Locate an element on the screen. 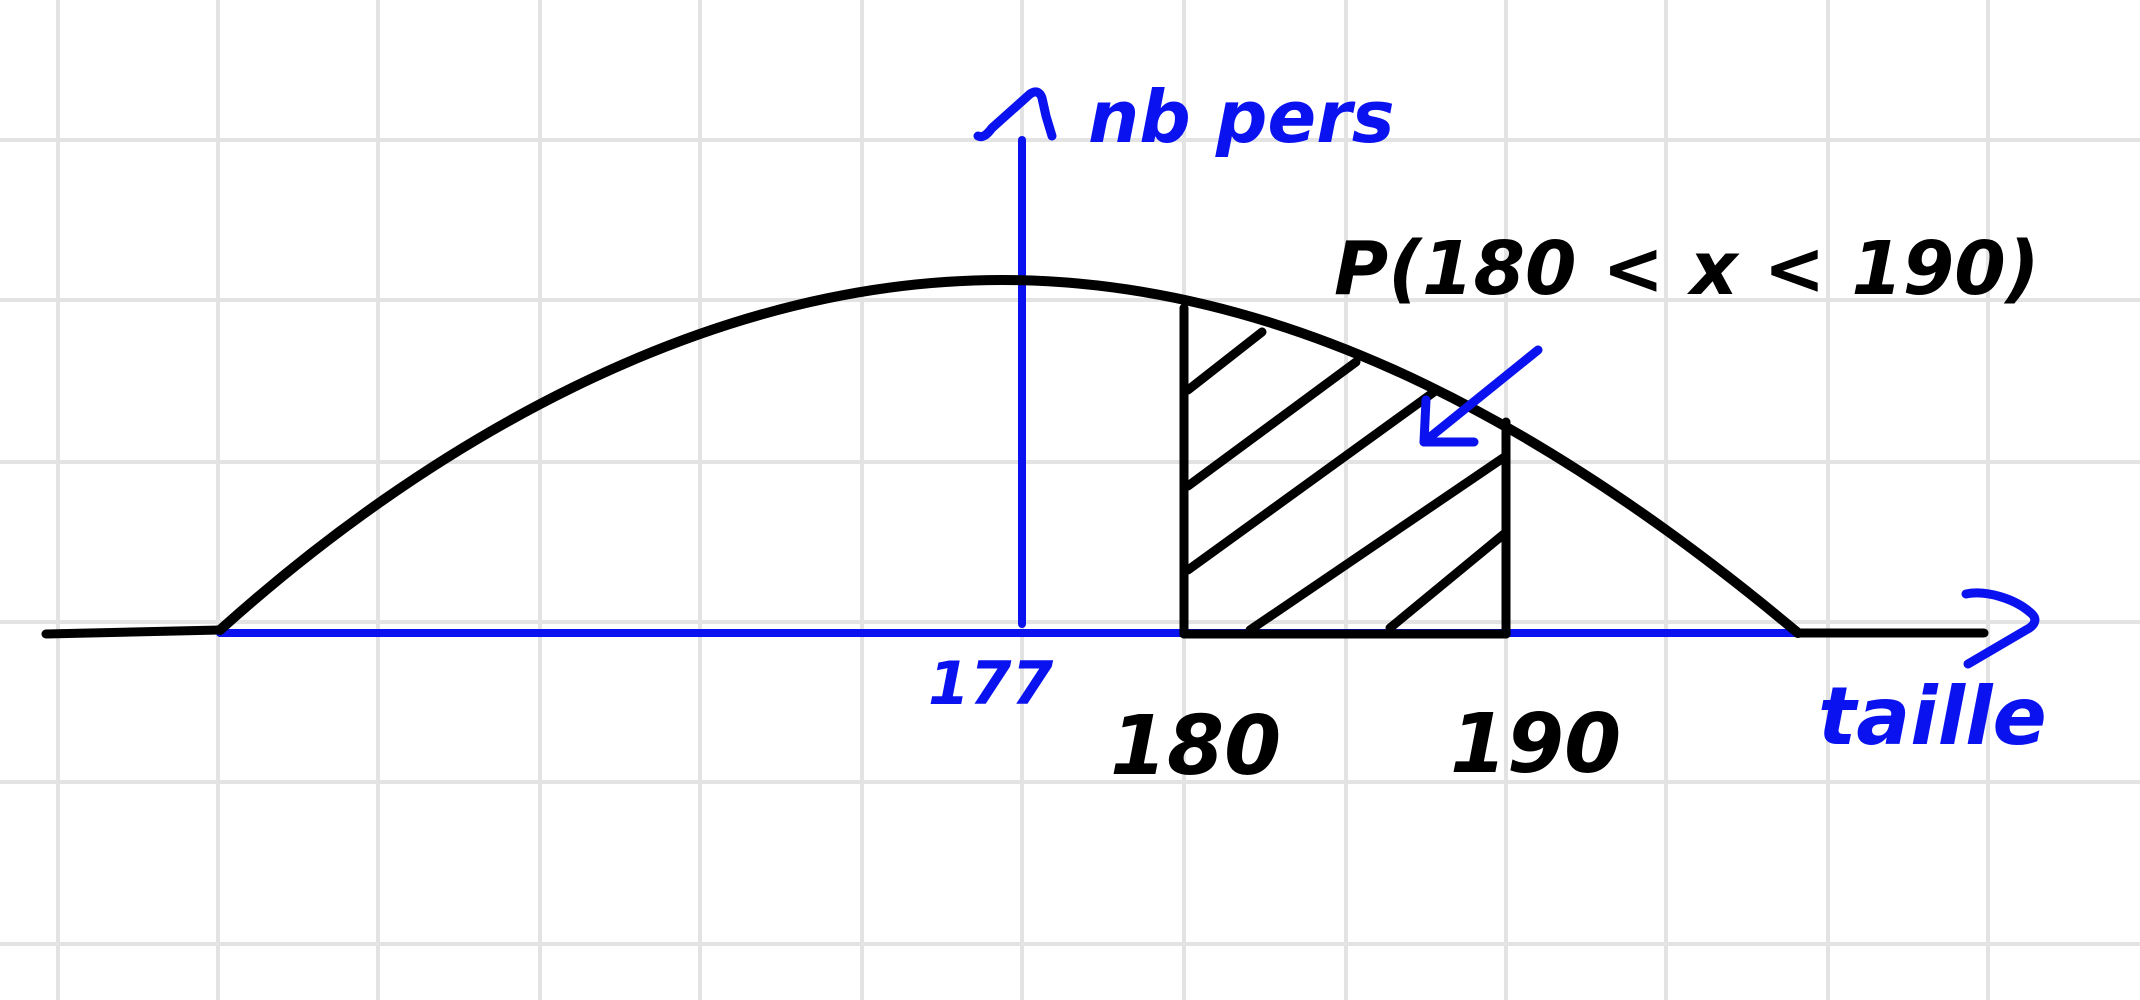  probability-label: P(180 < x < 190) is located at coordinates (1687, 269).